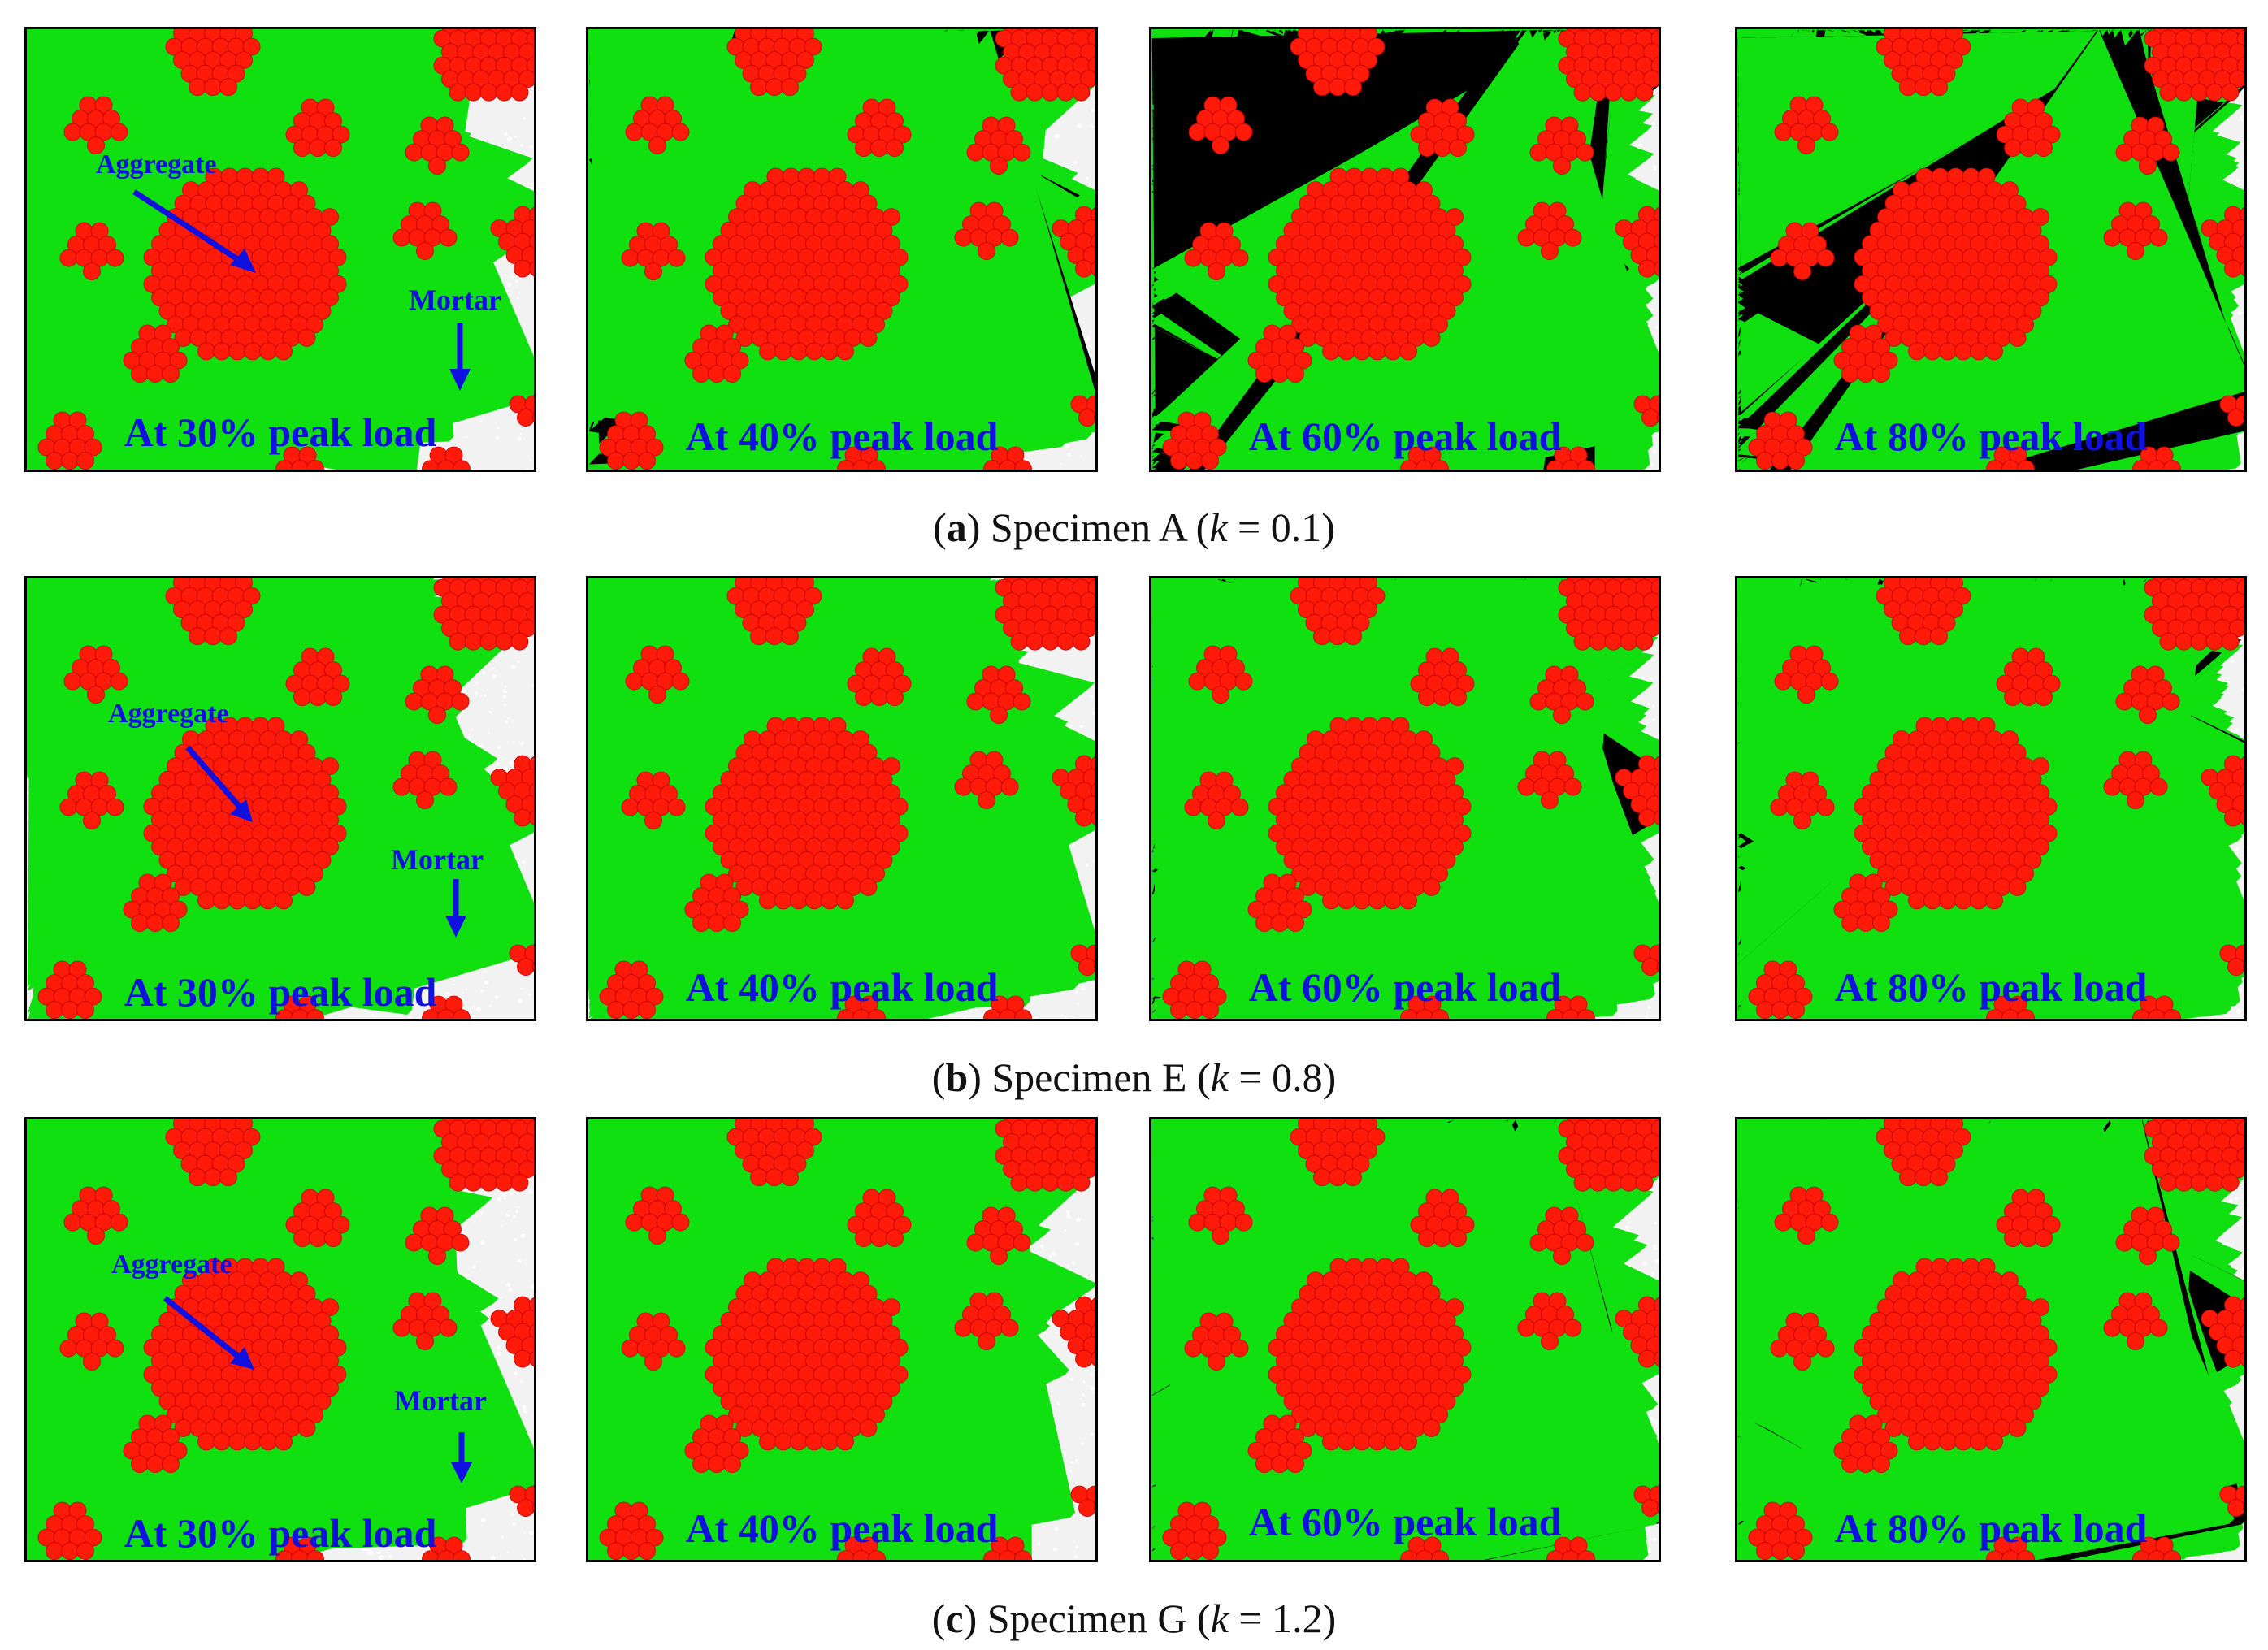 The image size is (2268, 1650). Describe the element at coordinates (957, 527) in the screenshot. I see `caption-letter: a` at that location.